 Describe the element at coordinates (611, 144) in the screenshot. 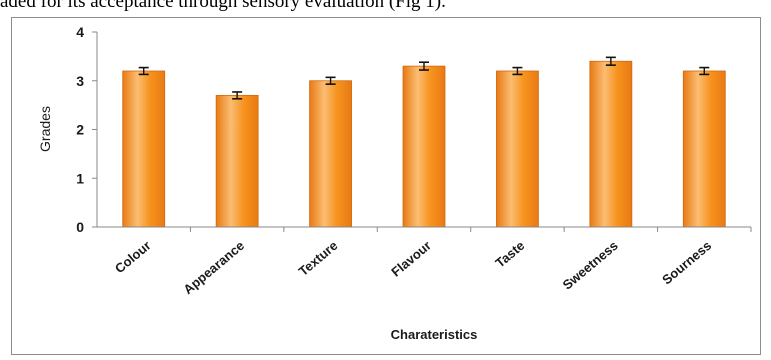

I see `bar-sweetness` at that location.